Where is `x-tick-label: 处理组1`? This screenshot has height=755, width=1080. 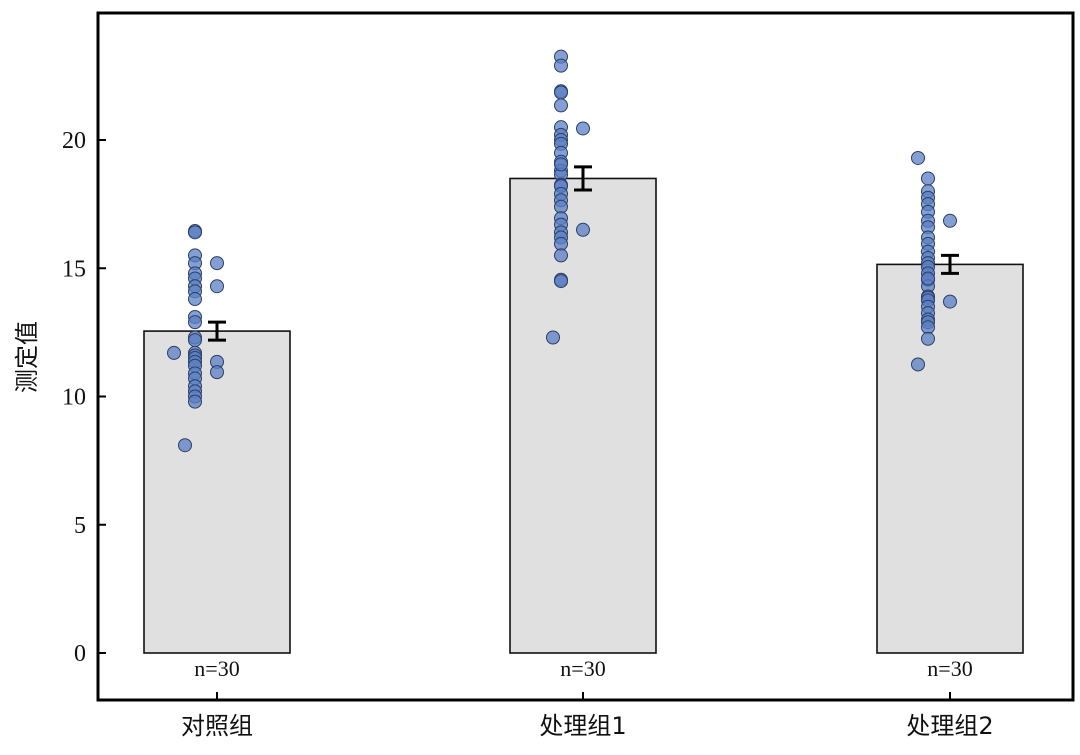 x-tick-label: 处理组1 is located at coordinates (582, 726).